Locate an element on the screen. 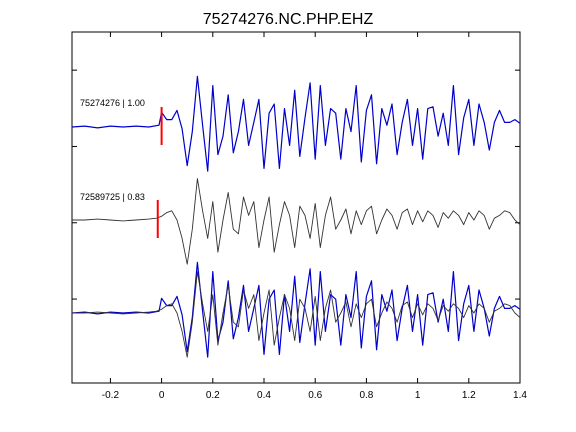  x-tick-label: -0.2 is located at coordinates (111, 395).